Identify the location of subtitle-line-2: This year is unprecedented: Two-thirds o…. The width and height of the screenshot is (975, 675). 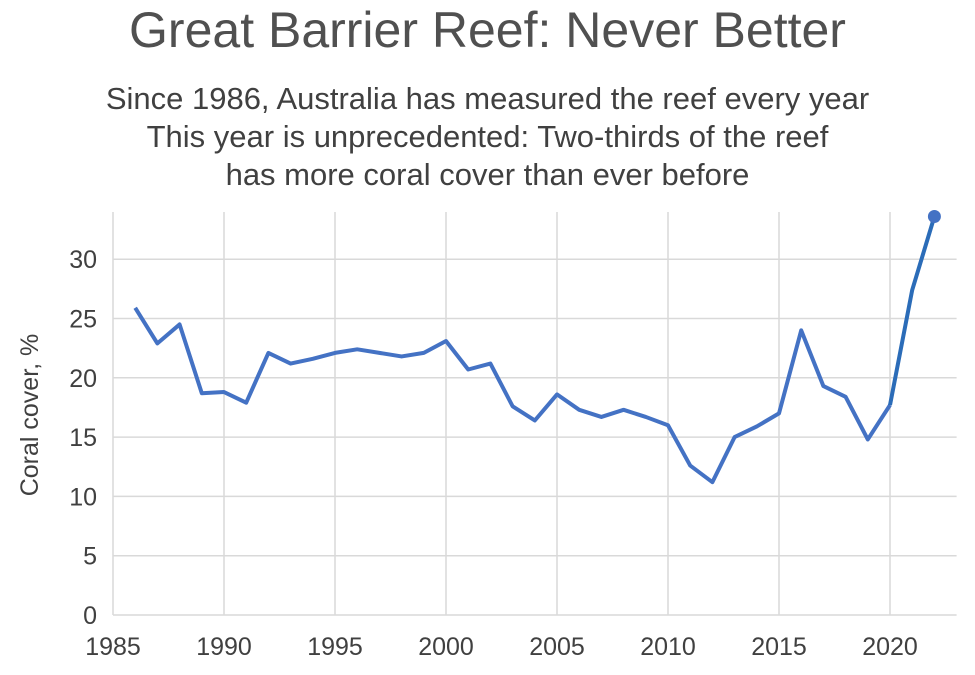
(487, 136).